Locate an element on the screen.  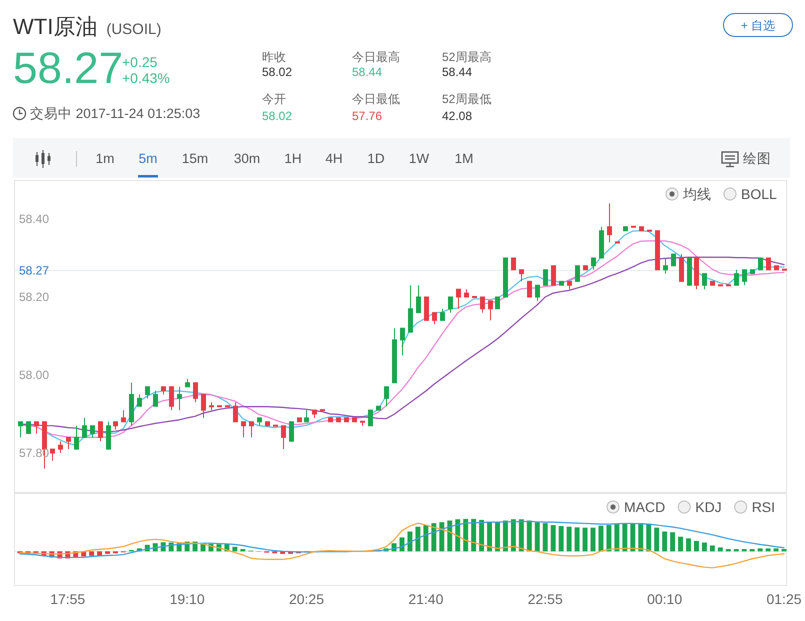
x-tick-label: 00:10 is located at coordinates (664, 599).